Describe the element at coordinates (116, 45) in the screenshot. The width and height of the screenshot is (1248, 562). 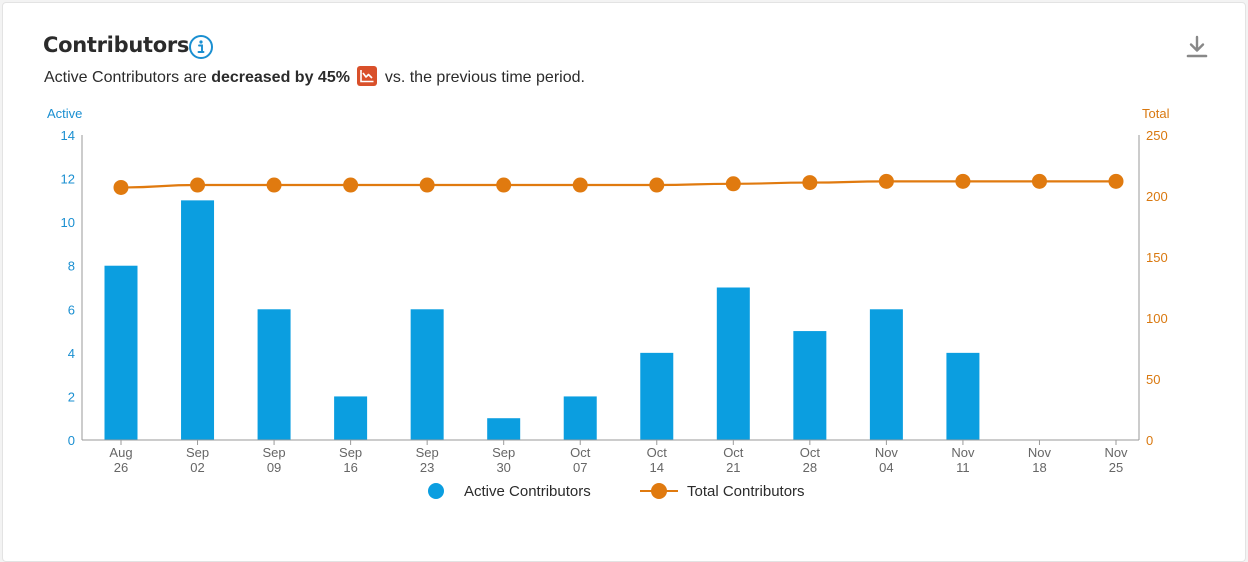
I see `card-title: Contributors` at that location.